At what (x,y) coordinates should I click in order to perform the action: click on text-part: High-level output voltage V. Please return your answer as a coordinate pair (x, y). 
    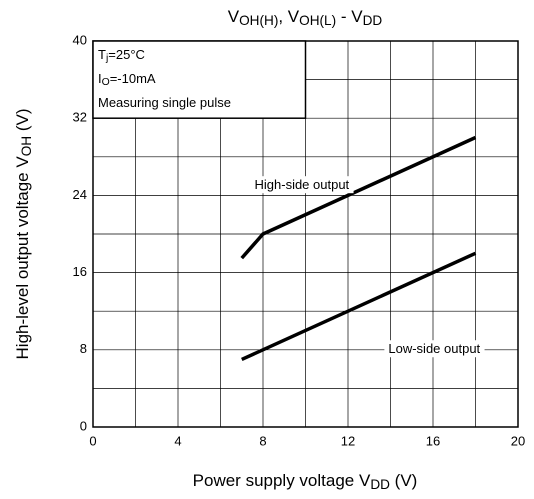
    Looking at the image, I should click on (22, 258).